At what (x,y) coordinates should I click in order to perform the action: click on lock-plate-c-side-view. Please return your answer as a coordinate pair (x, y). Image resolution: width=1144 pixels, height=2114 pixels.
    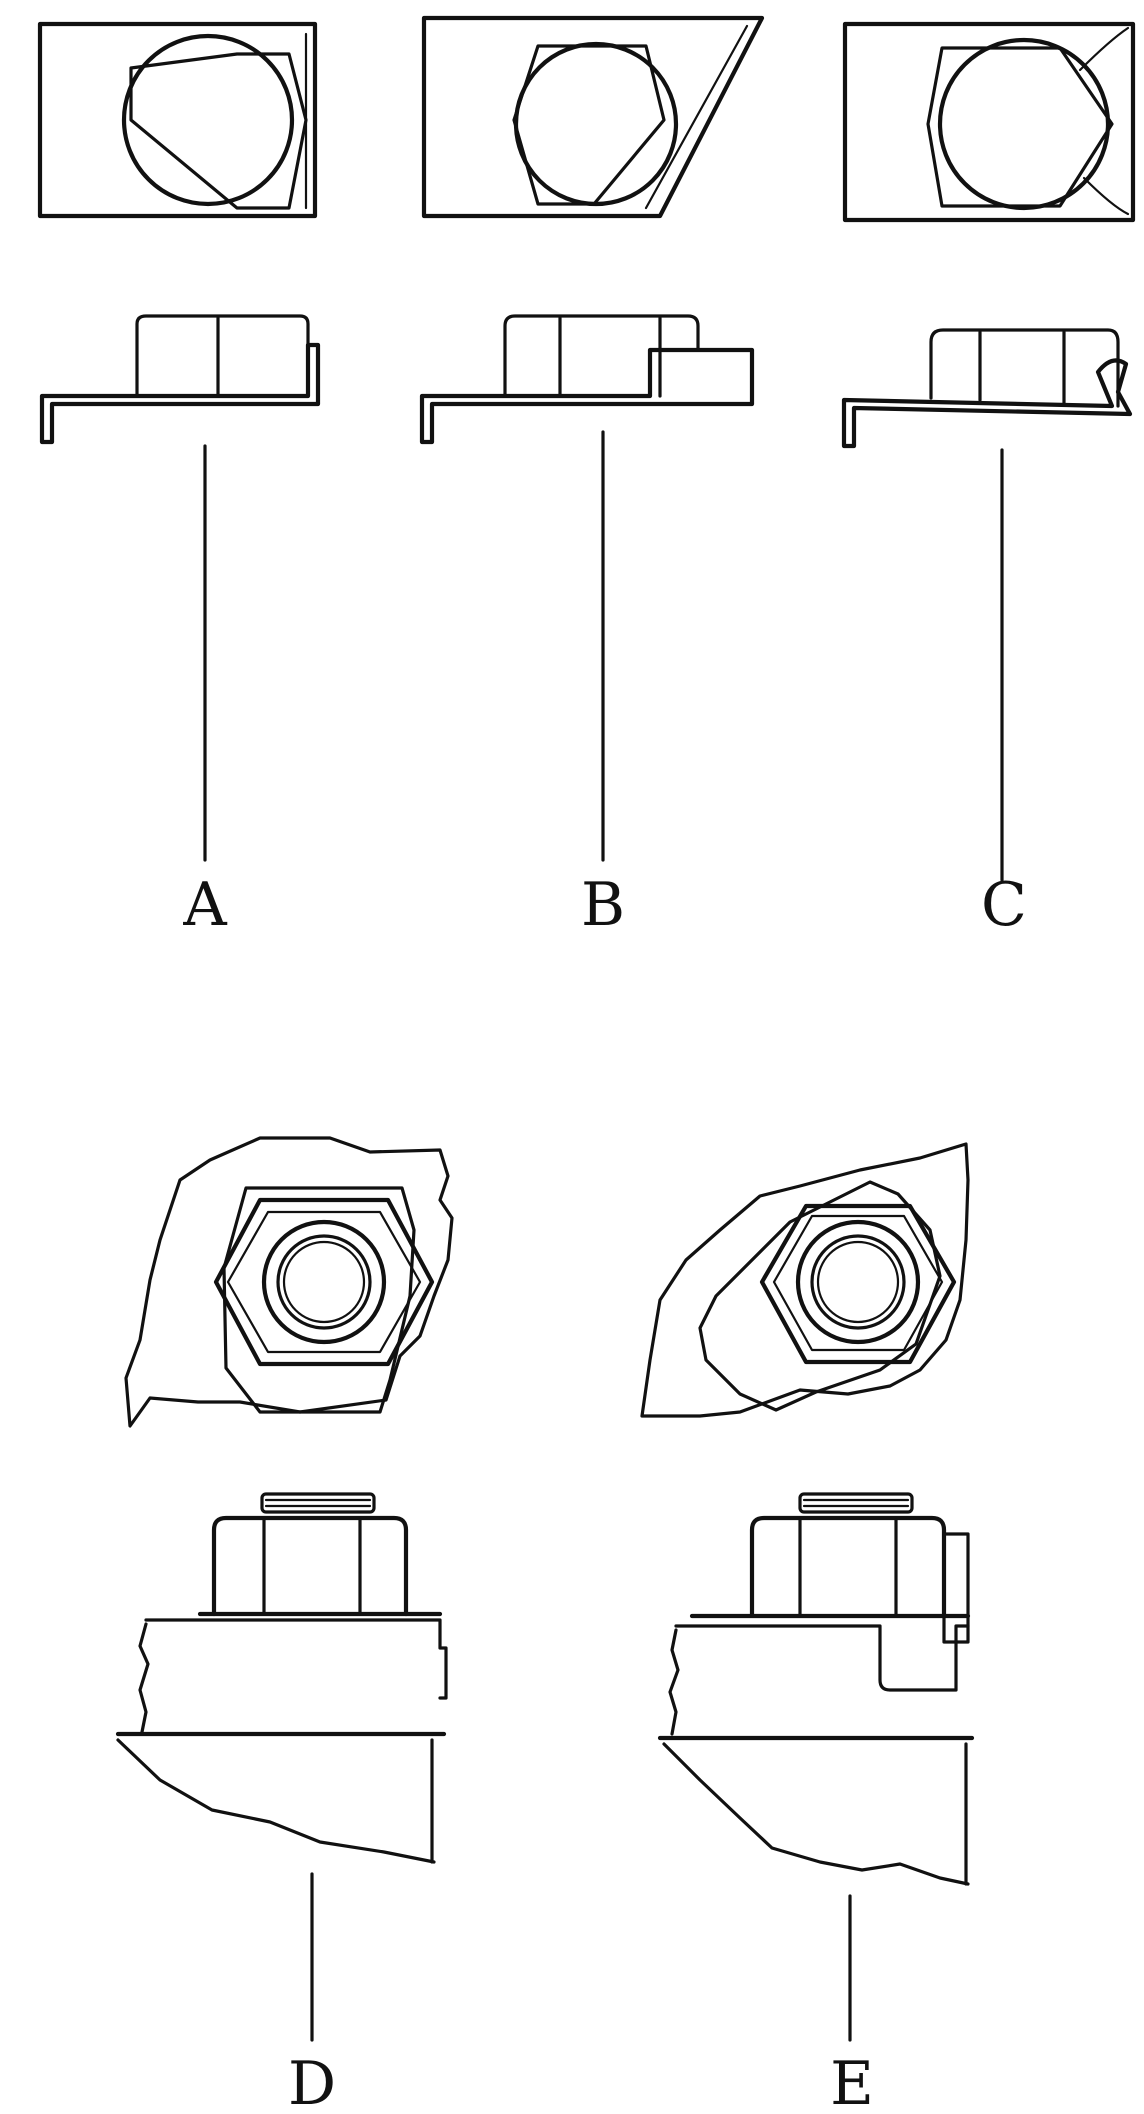
    Looking at the image, I should click on (987, 388).